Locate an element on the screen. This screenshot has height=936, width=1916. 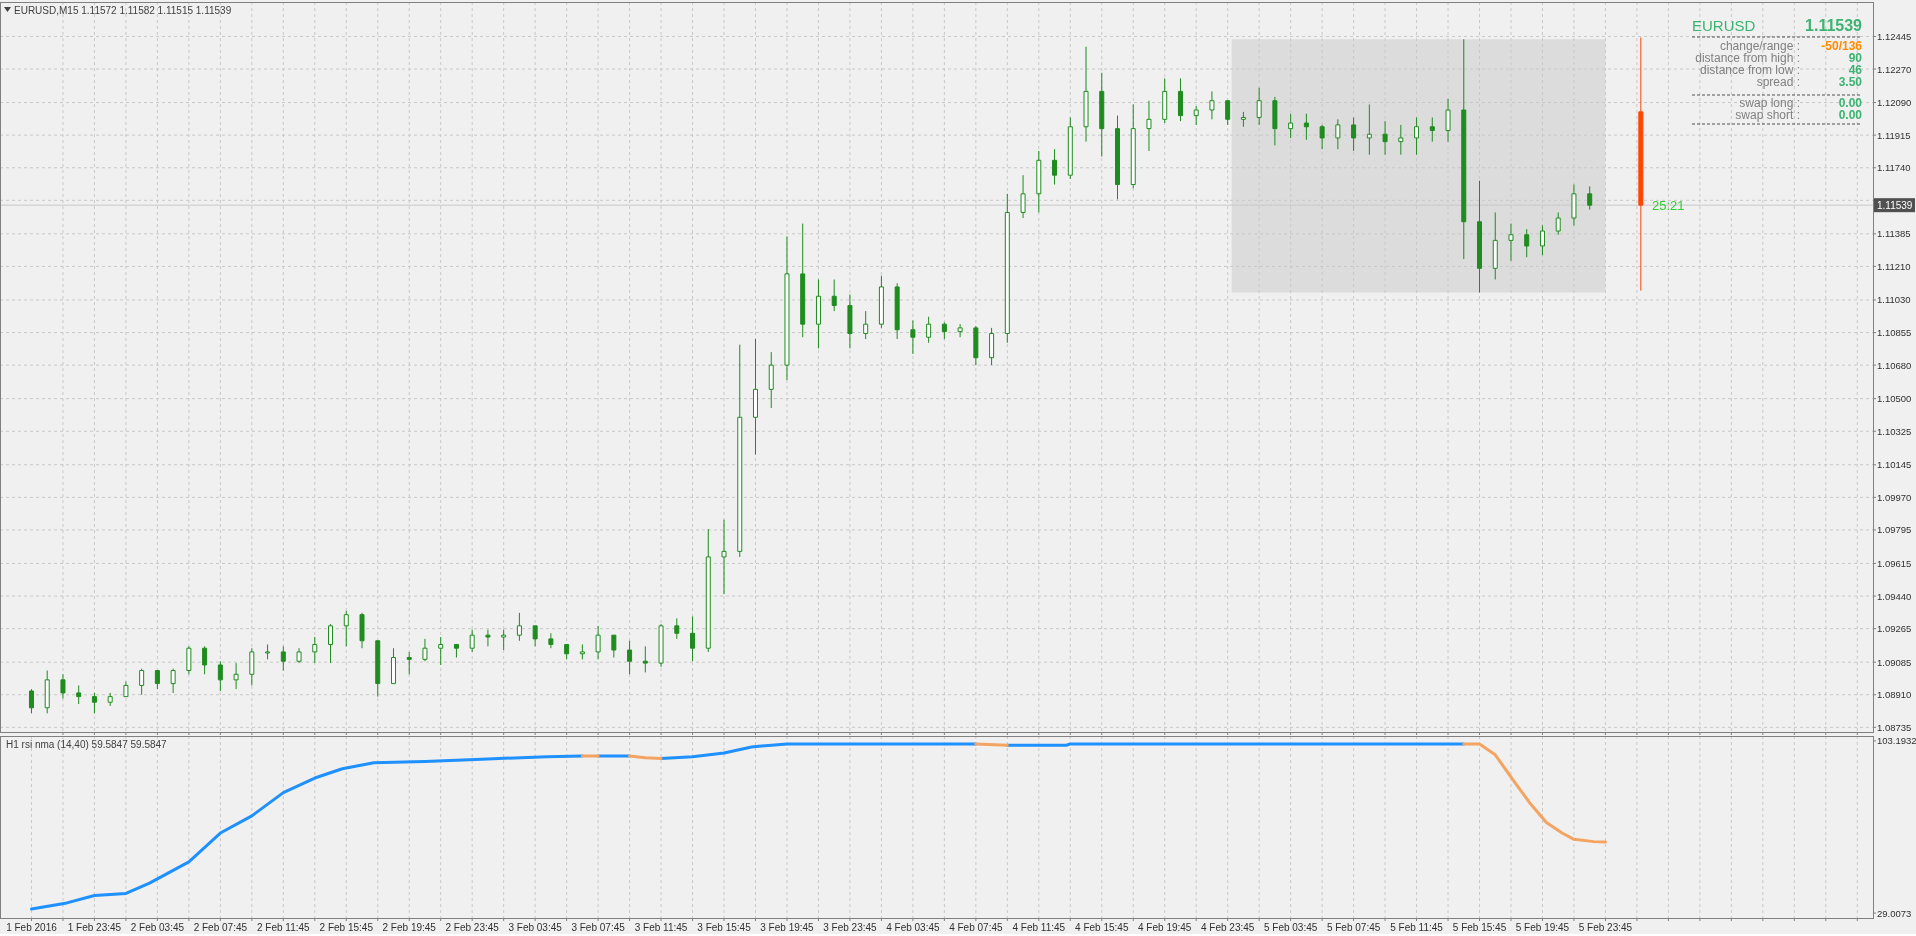
x-tick-label: 3 Feb 19:45 is located at coordinates (787, 927).